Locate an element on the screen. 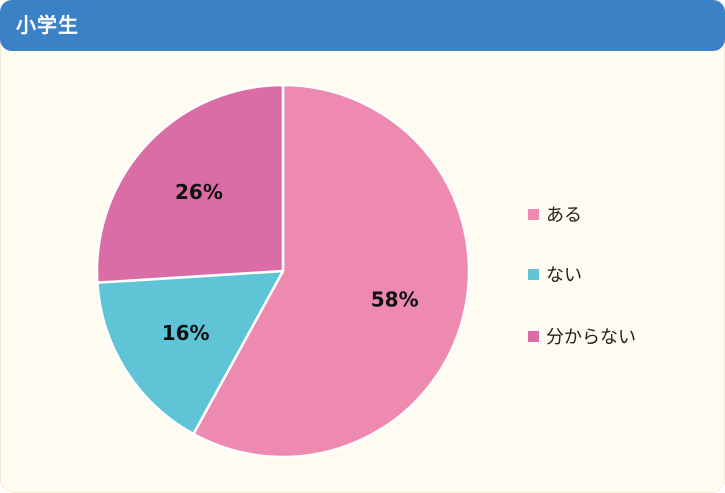 This screenshot has height=493, width=725. slice-label-aru: 58% is located at coordinates (395, 300).